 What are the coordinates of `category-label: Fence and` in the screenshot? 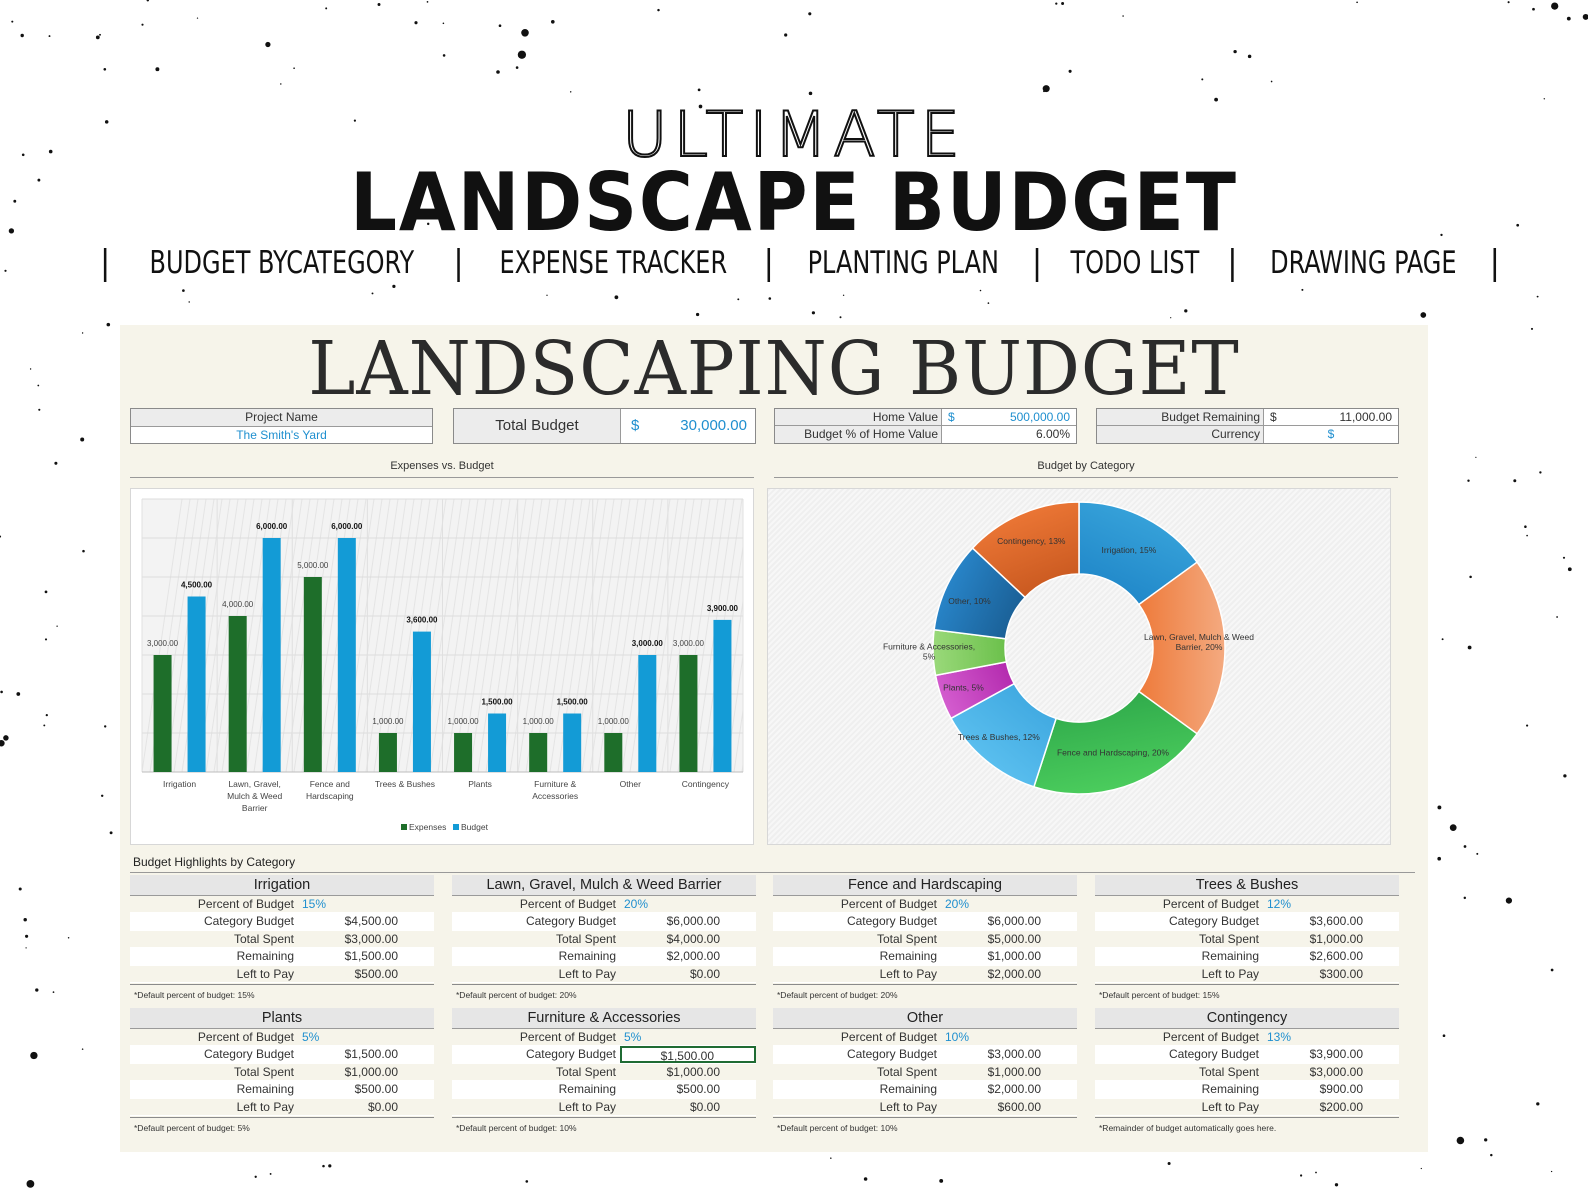 It's located at (330, 784).